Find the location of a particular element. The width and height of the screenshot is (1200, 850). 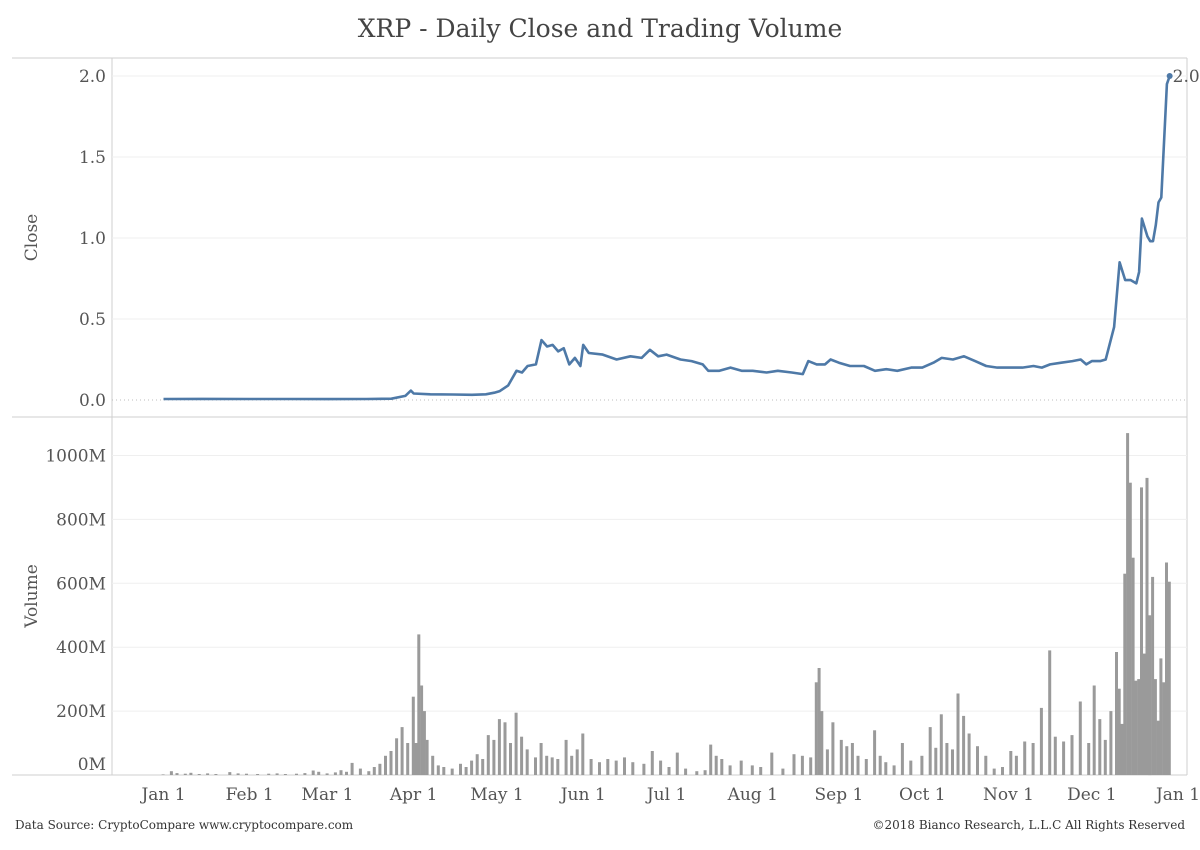

close-y-axis-label: Close is located at coordinates (32, 237).